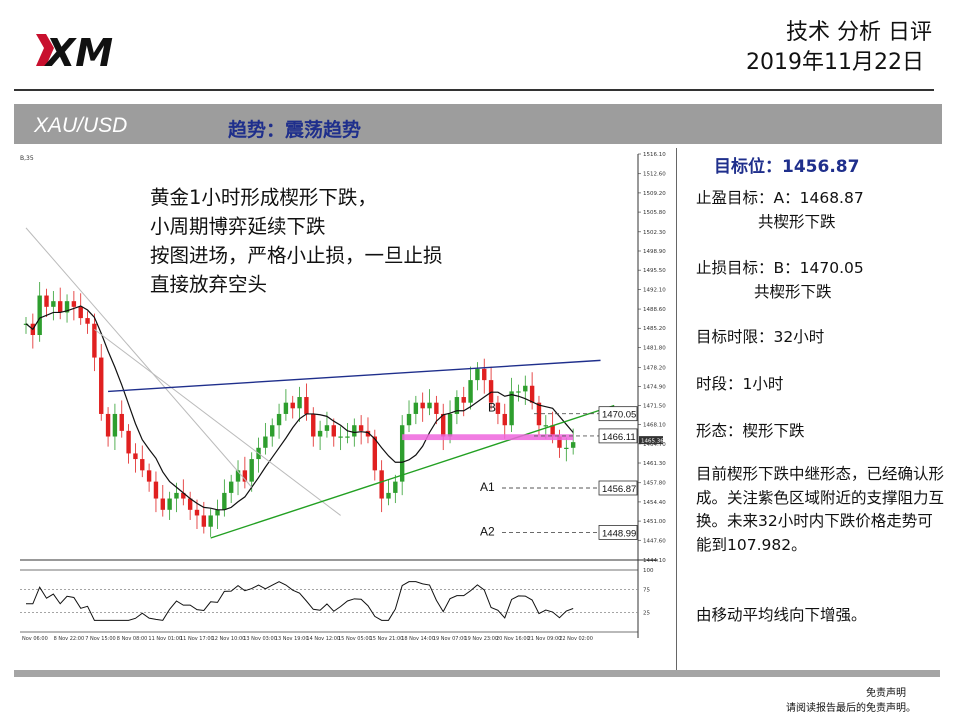 The height and width of the screenshot is (717, 954). What do you see at coordinates (740, 384) in the screenshot?
I see `timeframe: 时段：1小时` at bounding box center [740, 384].